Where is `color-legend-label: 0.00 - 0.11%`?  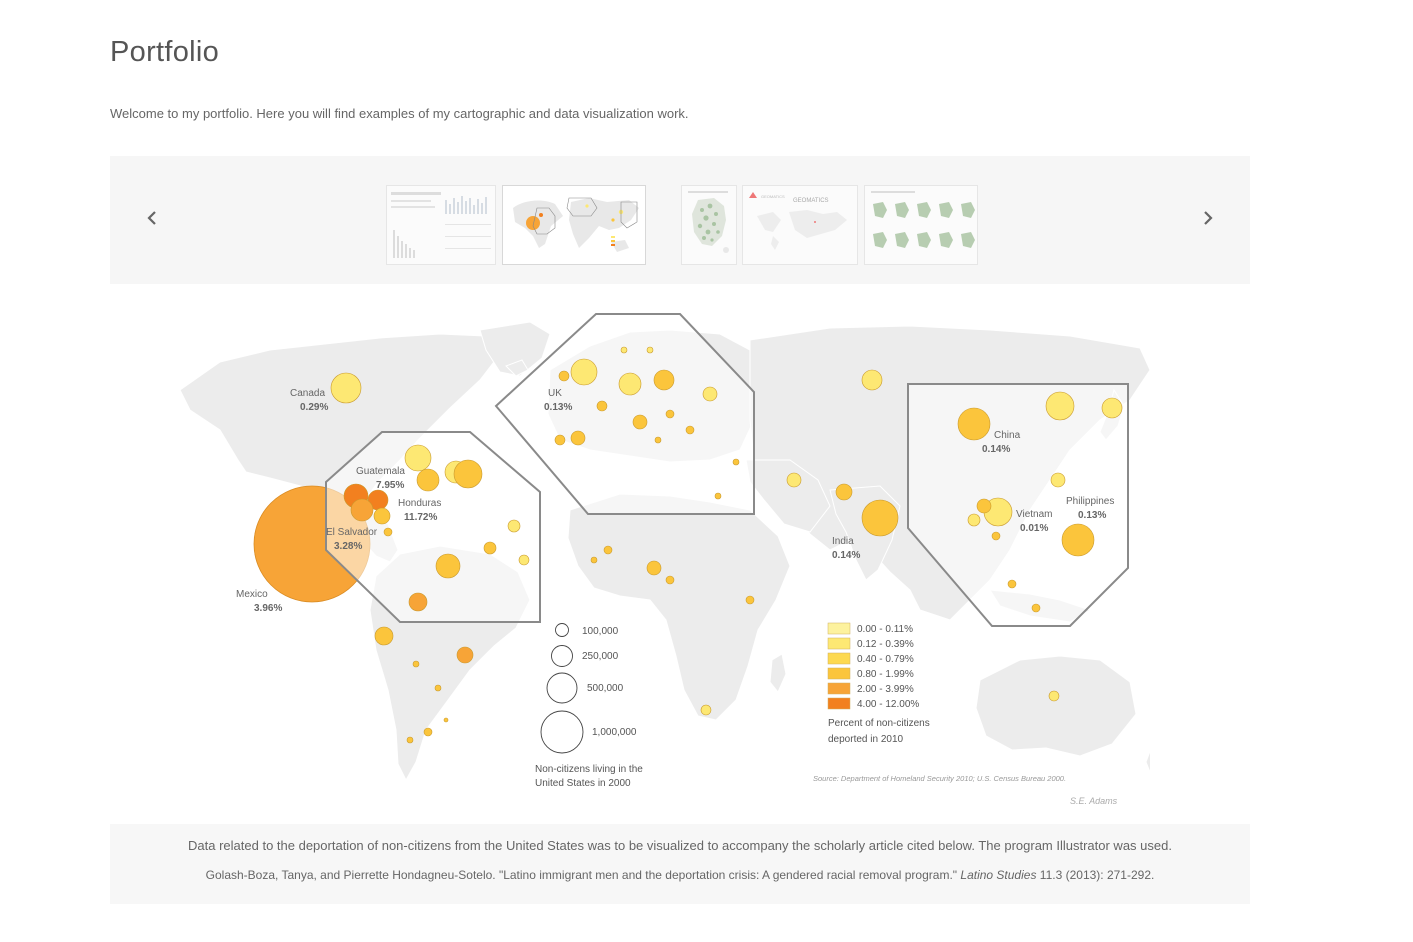 color-legend-label: 0.00 - 0.11% is located at coordinates (885, 629).